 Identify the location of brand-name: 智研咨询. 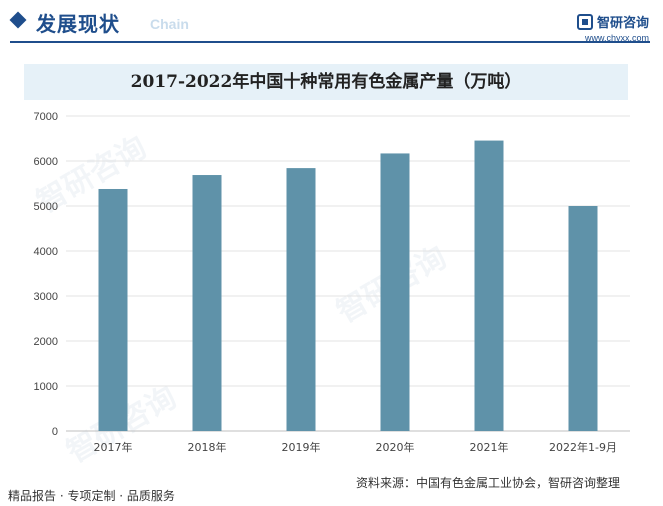
(622, 23).